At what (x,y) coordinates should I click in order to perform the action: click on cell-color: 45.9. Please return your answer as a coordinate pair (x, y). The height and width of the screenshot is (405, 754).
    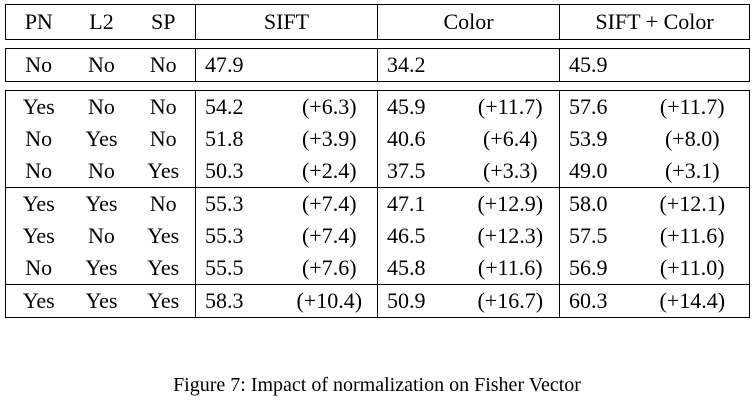
    Looking at the image, I should click on (406, 106).